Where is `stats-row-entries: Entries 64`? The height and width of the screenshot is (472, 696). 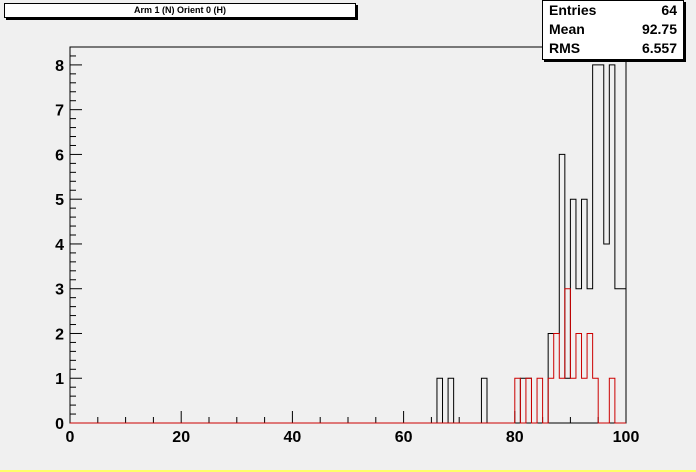
stats-row-entries: Entries 64 is located at coordinates (613, 10).